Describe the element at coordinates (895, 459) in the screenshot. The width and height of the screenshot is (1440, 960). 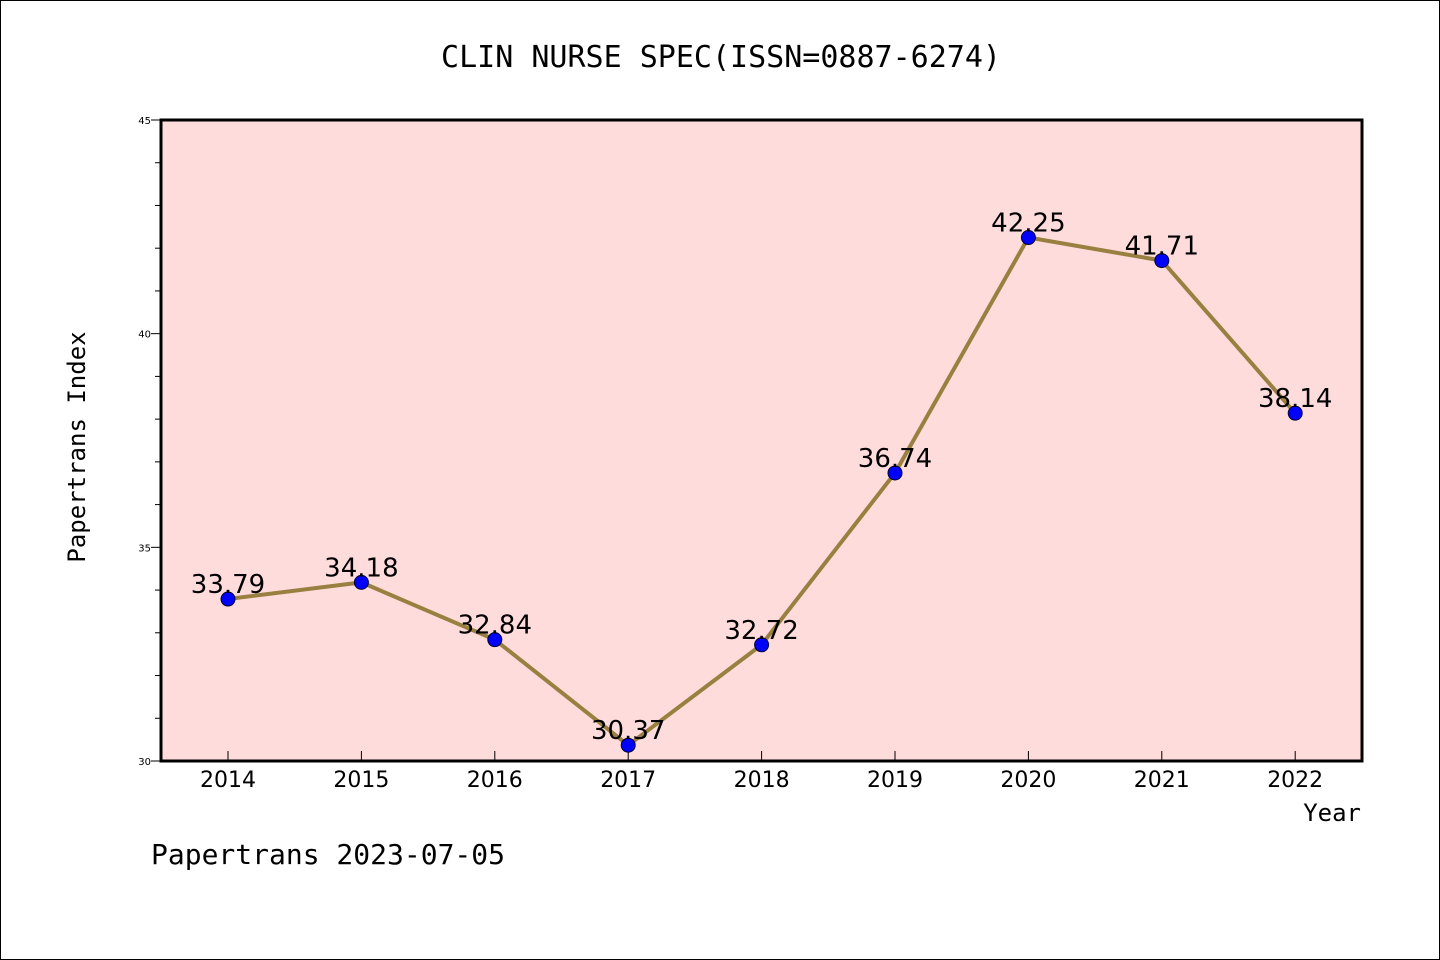
I see `data-label: 36.74` at that location.